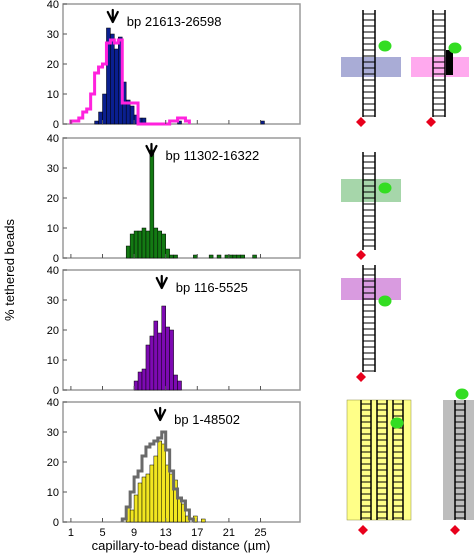  I want to click on x-tick-label: 5, so click(102, 533).